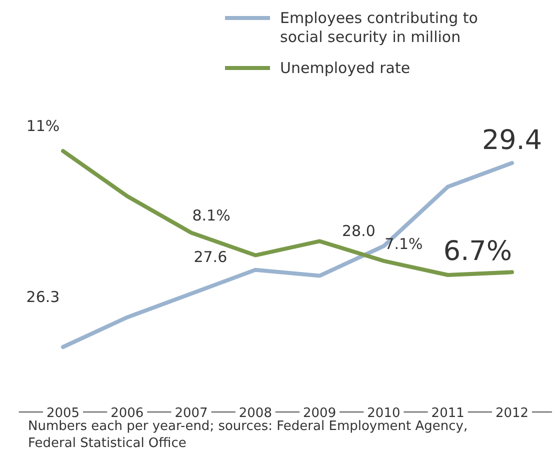 Image resolution: width=553 pixels, height=451 pixels. Describe the element at coordinates (319, 413) in the screenshot. I see `x-tick-label: 2009` at that location.